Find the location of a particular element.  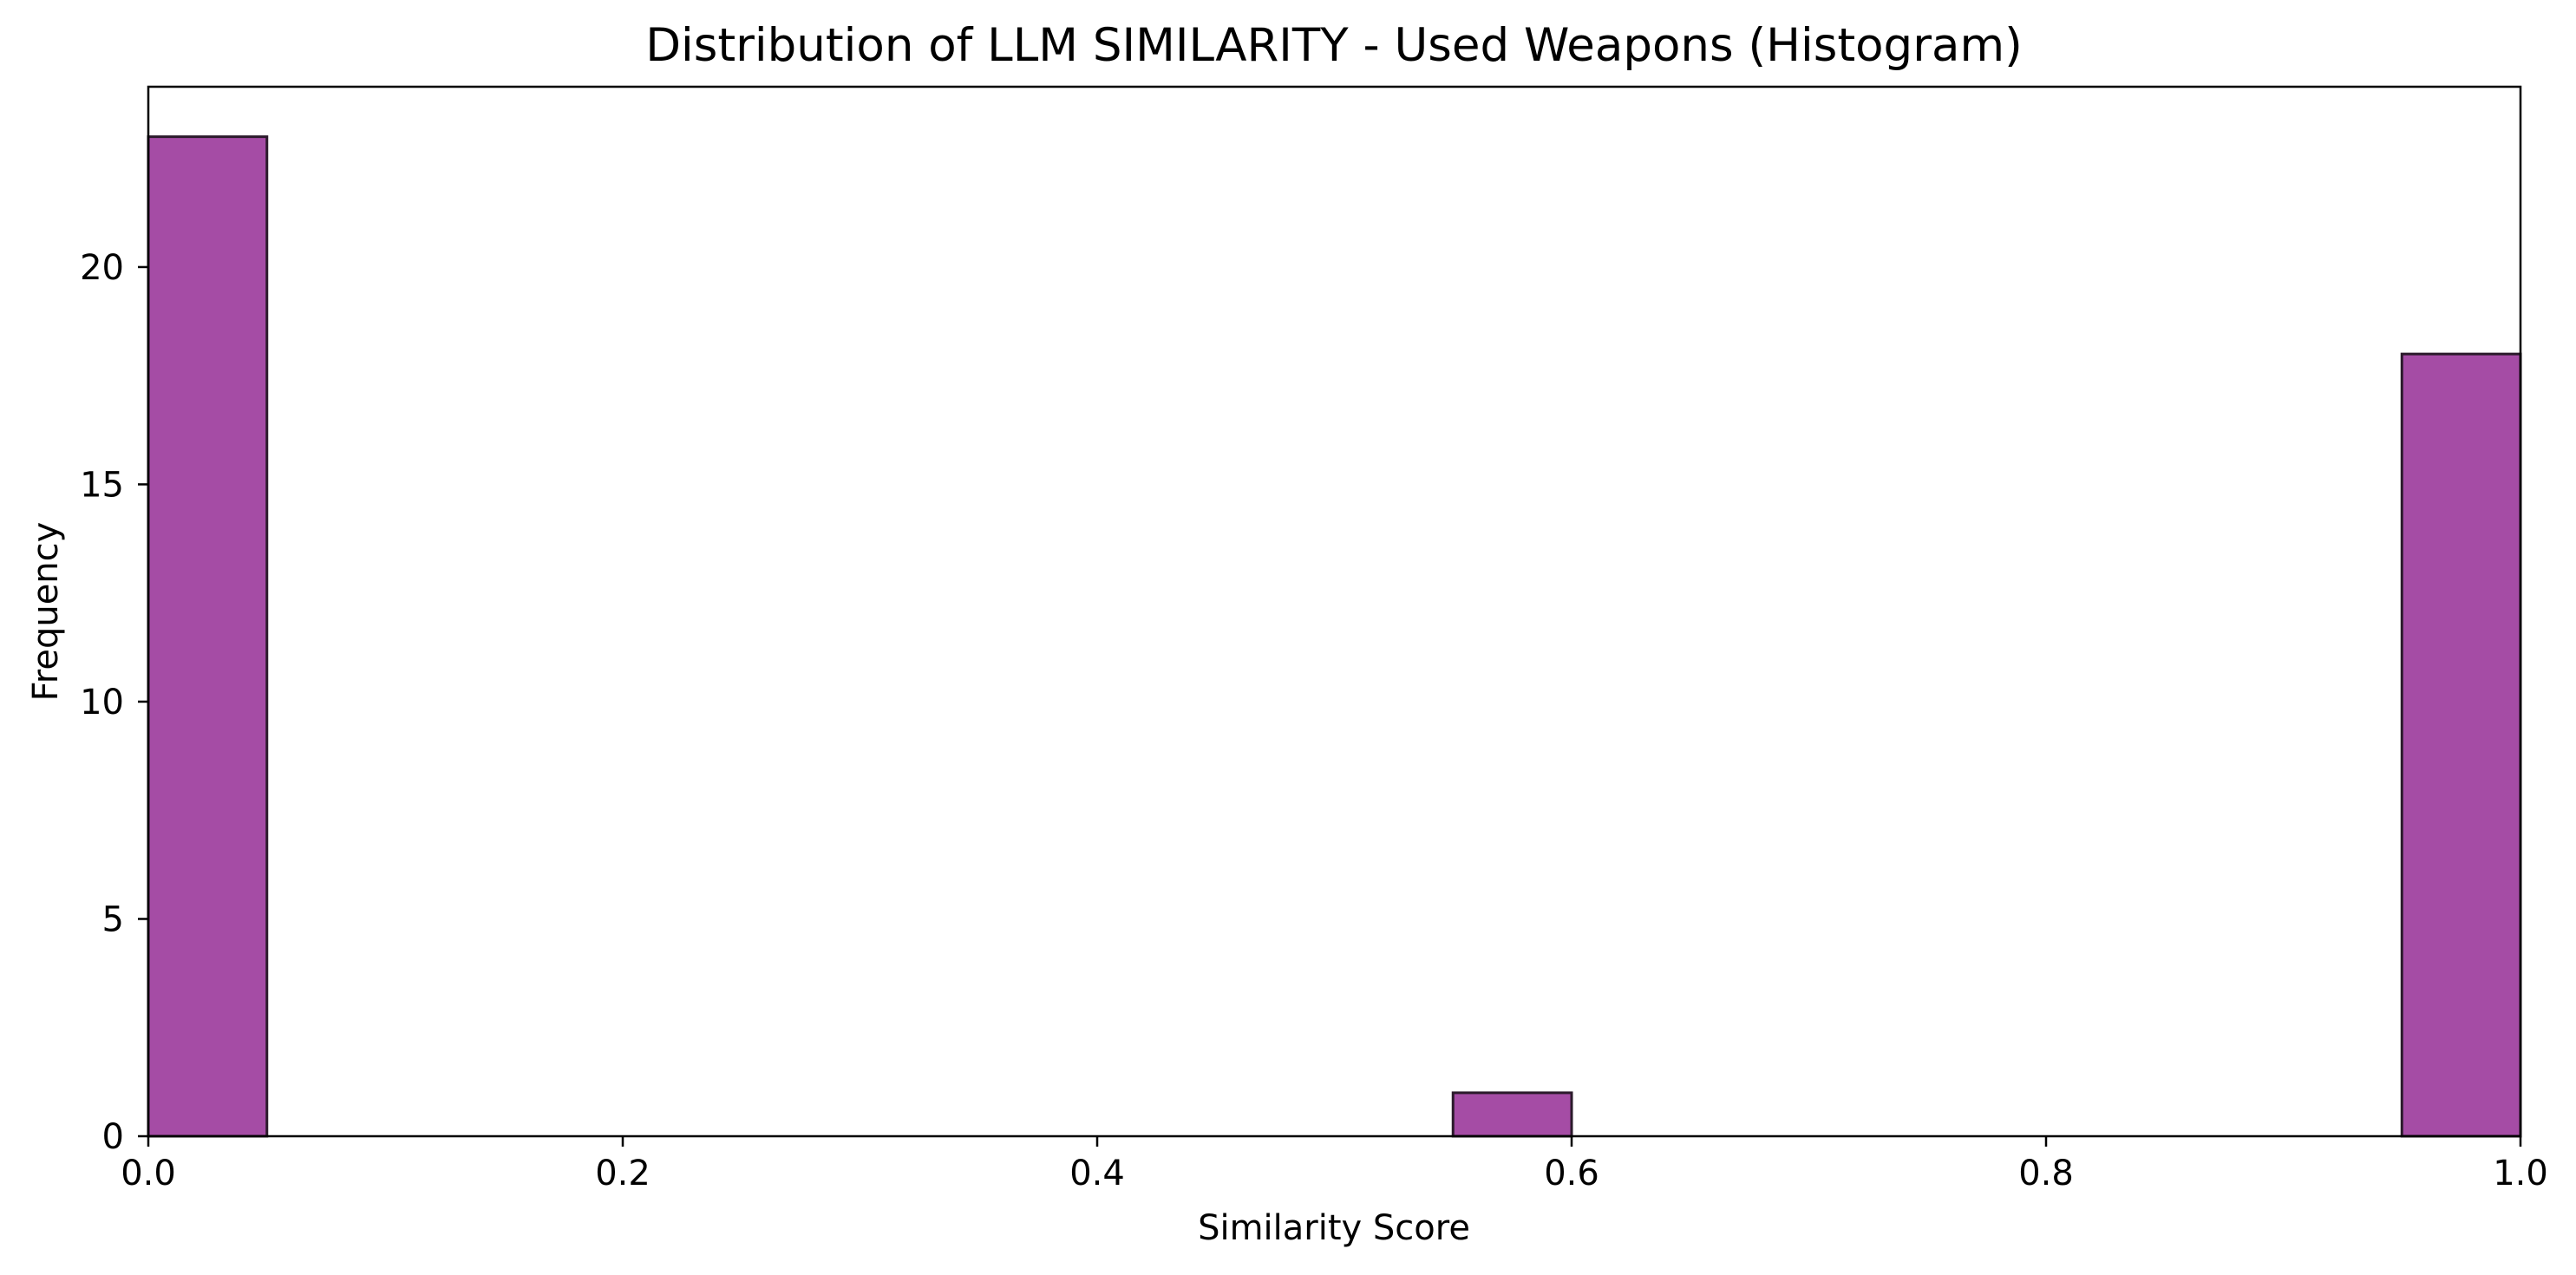

y-tick-label: 5 is located at coordinates (113, 919).